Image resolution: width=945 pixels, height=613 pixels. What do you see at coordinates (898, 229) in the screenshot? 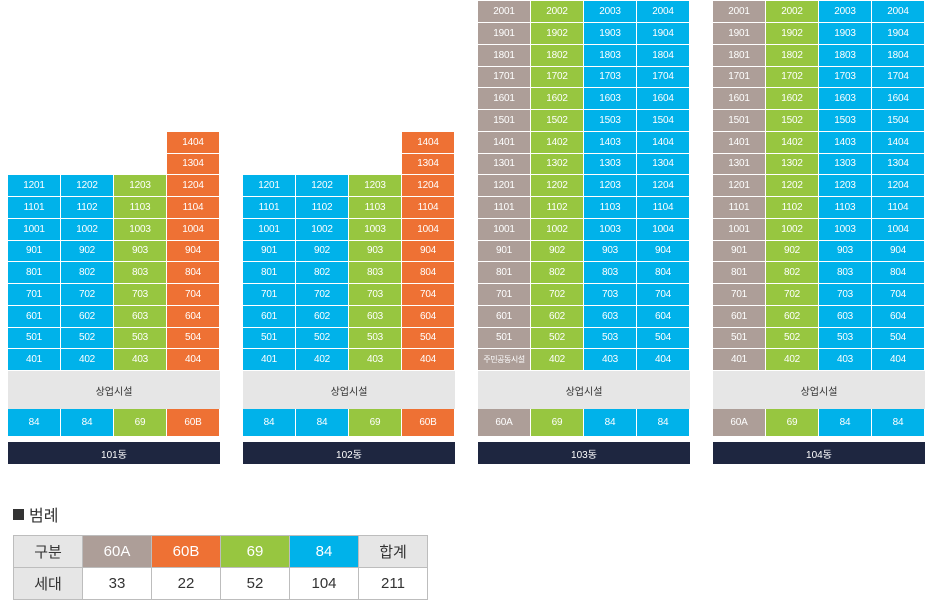
I see `unit-cell: 1004` at bounding box center [898, 229].